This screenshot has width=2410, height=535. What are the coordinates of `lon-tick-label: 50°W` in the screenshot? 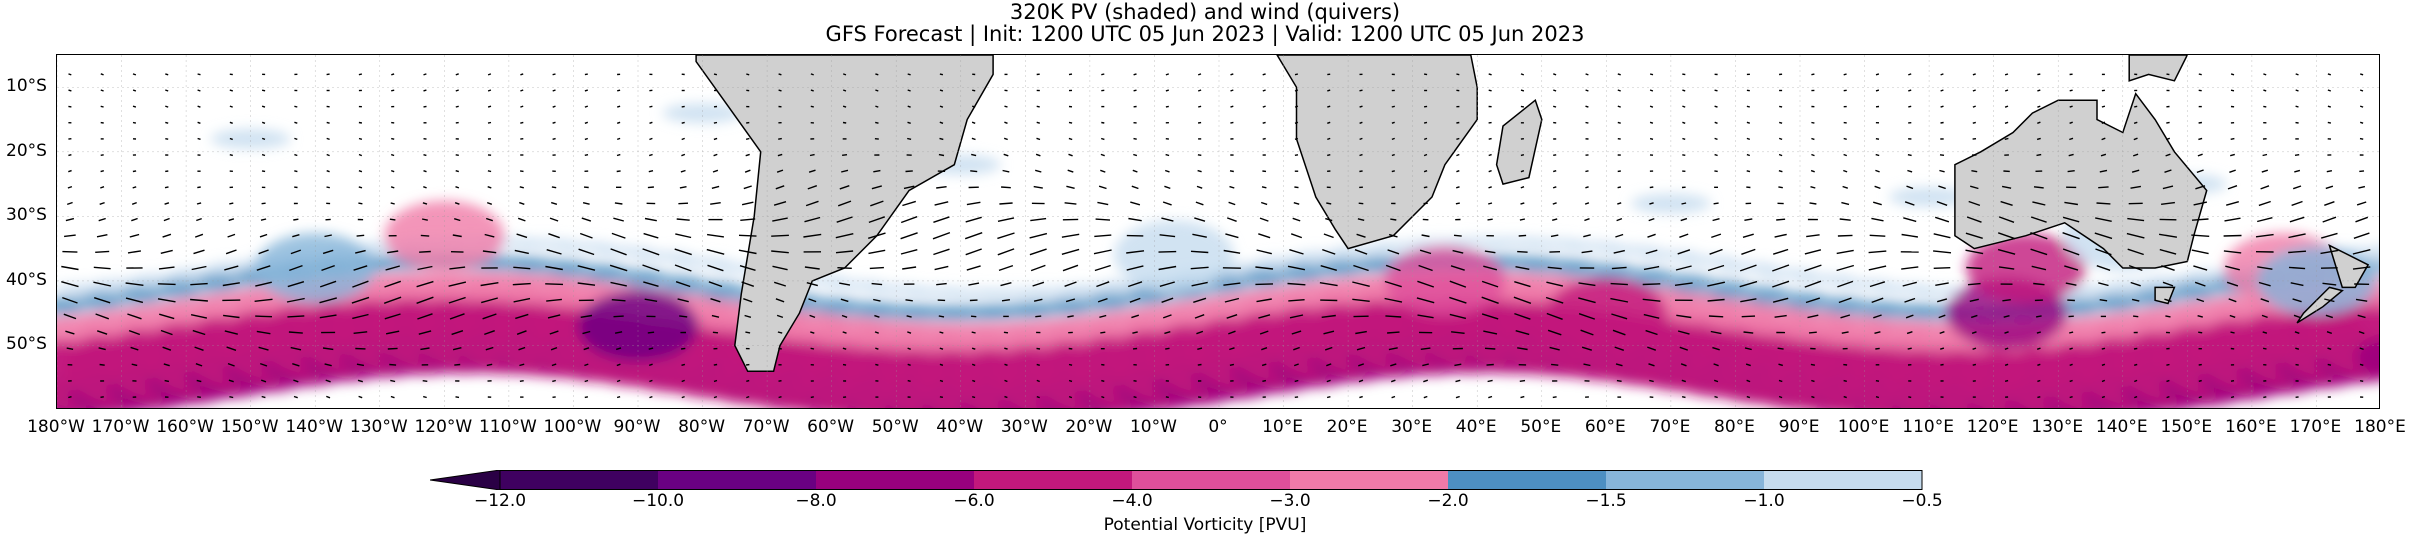 It's located at (895, 427).